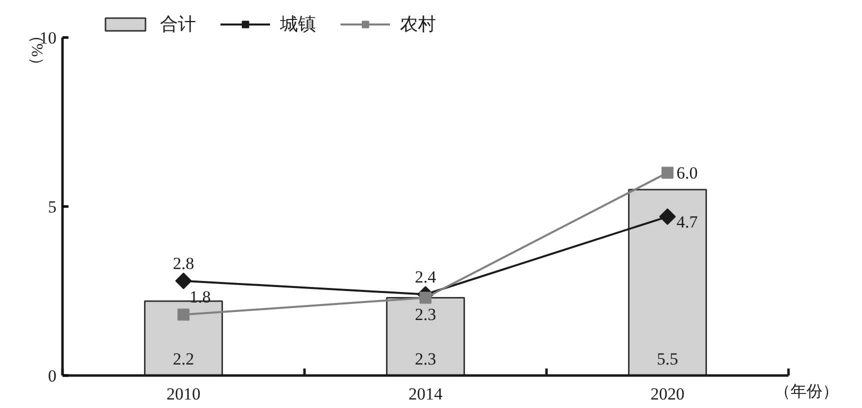 This screenshot has height=408, width=862. I want to click on data-label: 2.4, so click(425, 276).